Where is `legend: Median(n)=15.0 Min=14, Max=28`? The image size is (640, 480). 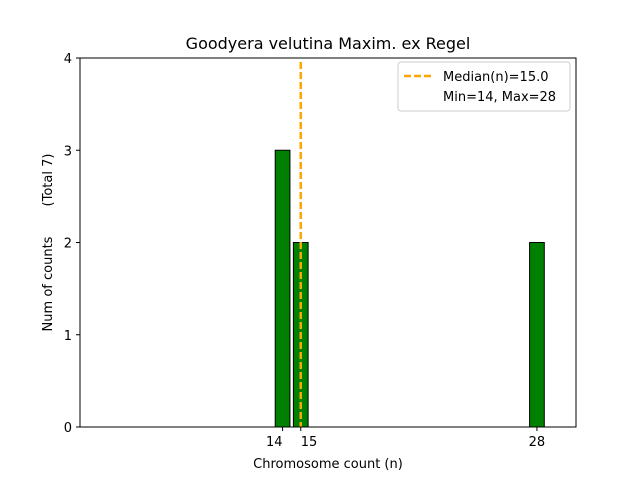
legend: Median(n)=15.0 Min=14, Max=28 is located at coordinates (484, 86).